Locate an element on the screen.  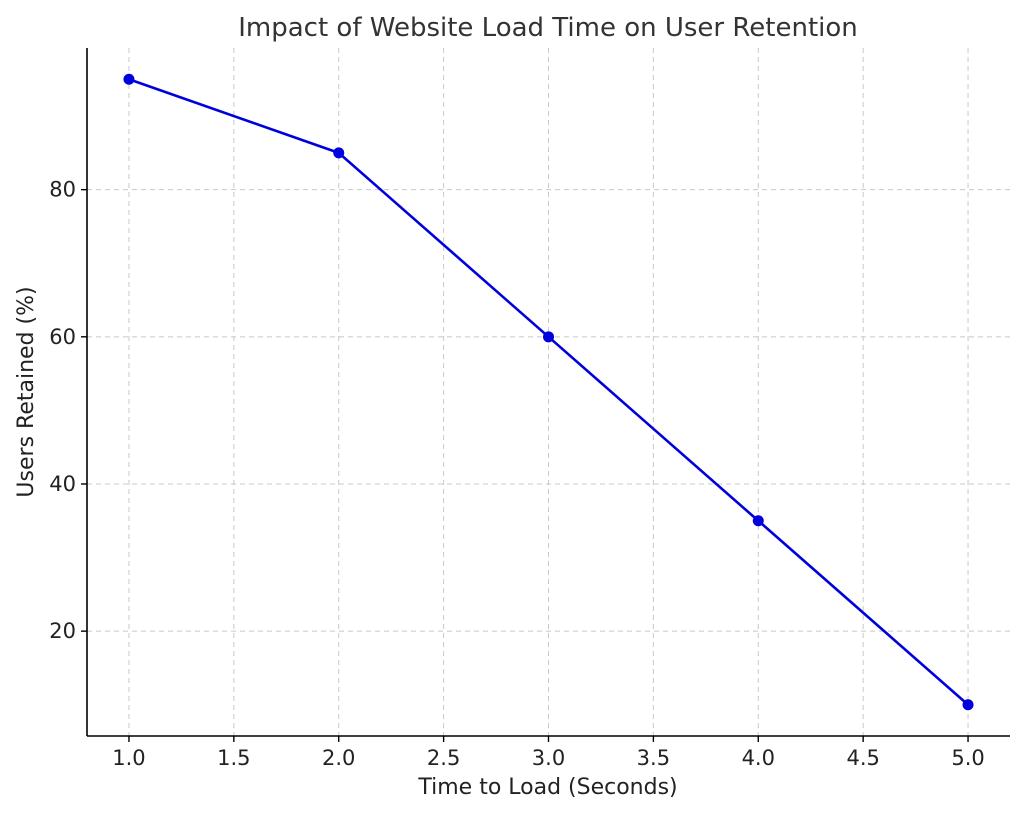
x-tick-label: 3.0 is located at coordinates (548, 758).